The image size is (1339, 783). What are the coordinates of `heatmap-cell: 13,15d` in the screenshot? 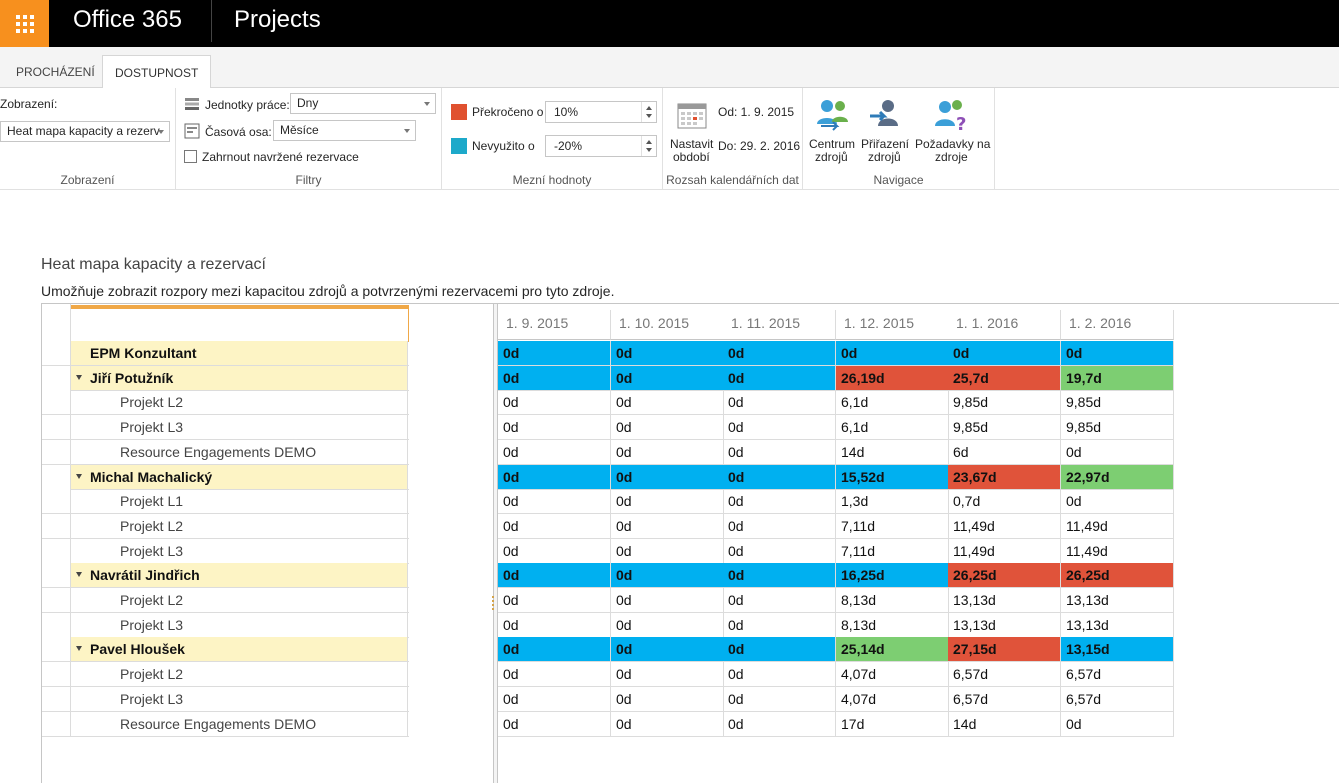 It's located at (1117, 650).